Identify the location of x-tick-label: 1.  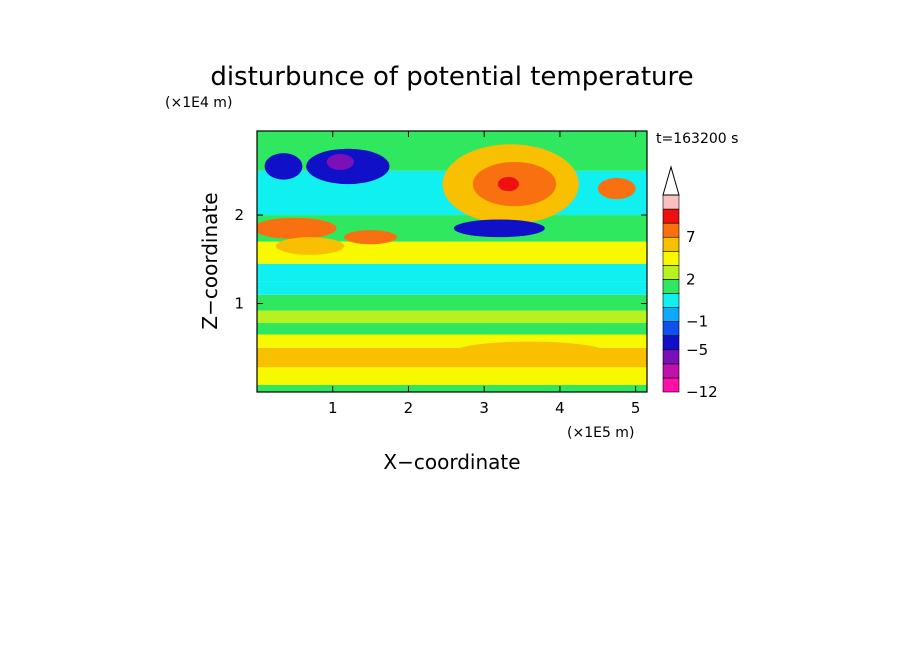
(333, 408).